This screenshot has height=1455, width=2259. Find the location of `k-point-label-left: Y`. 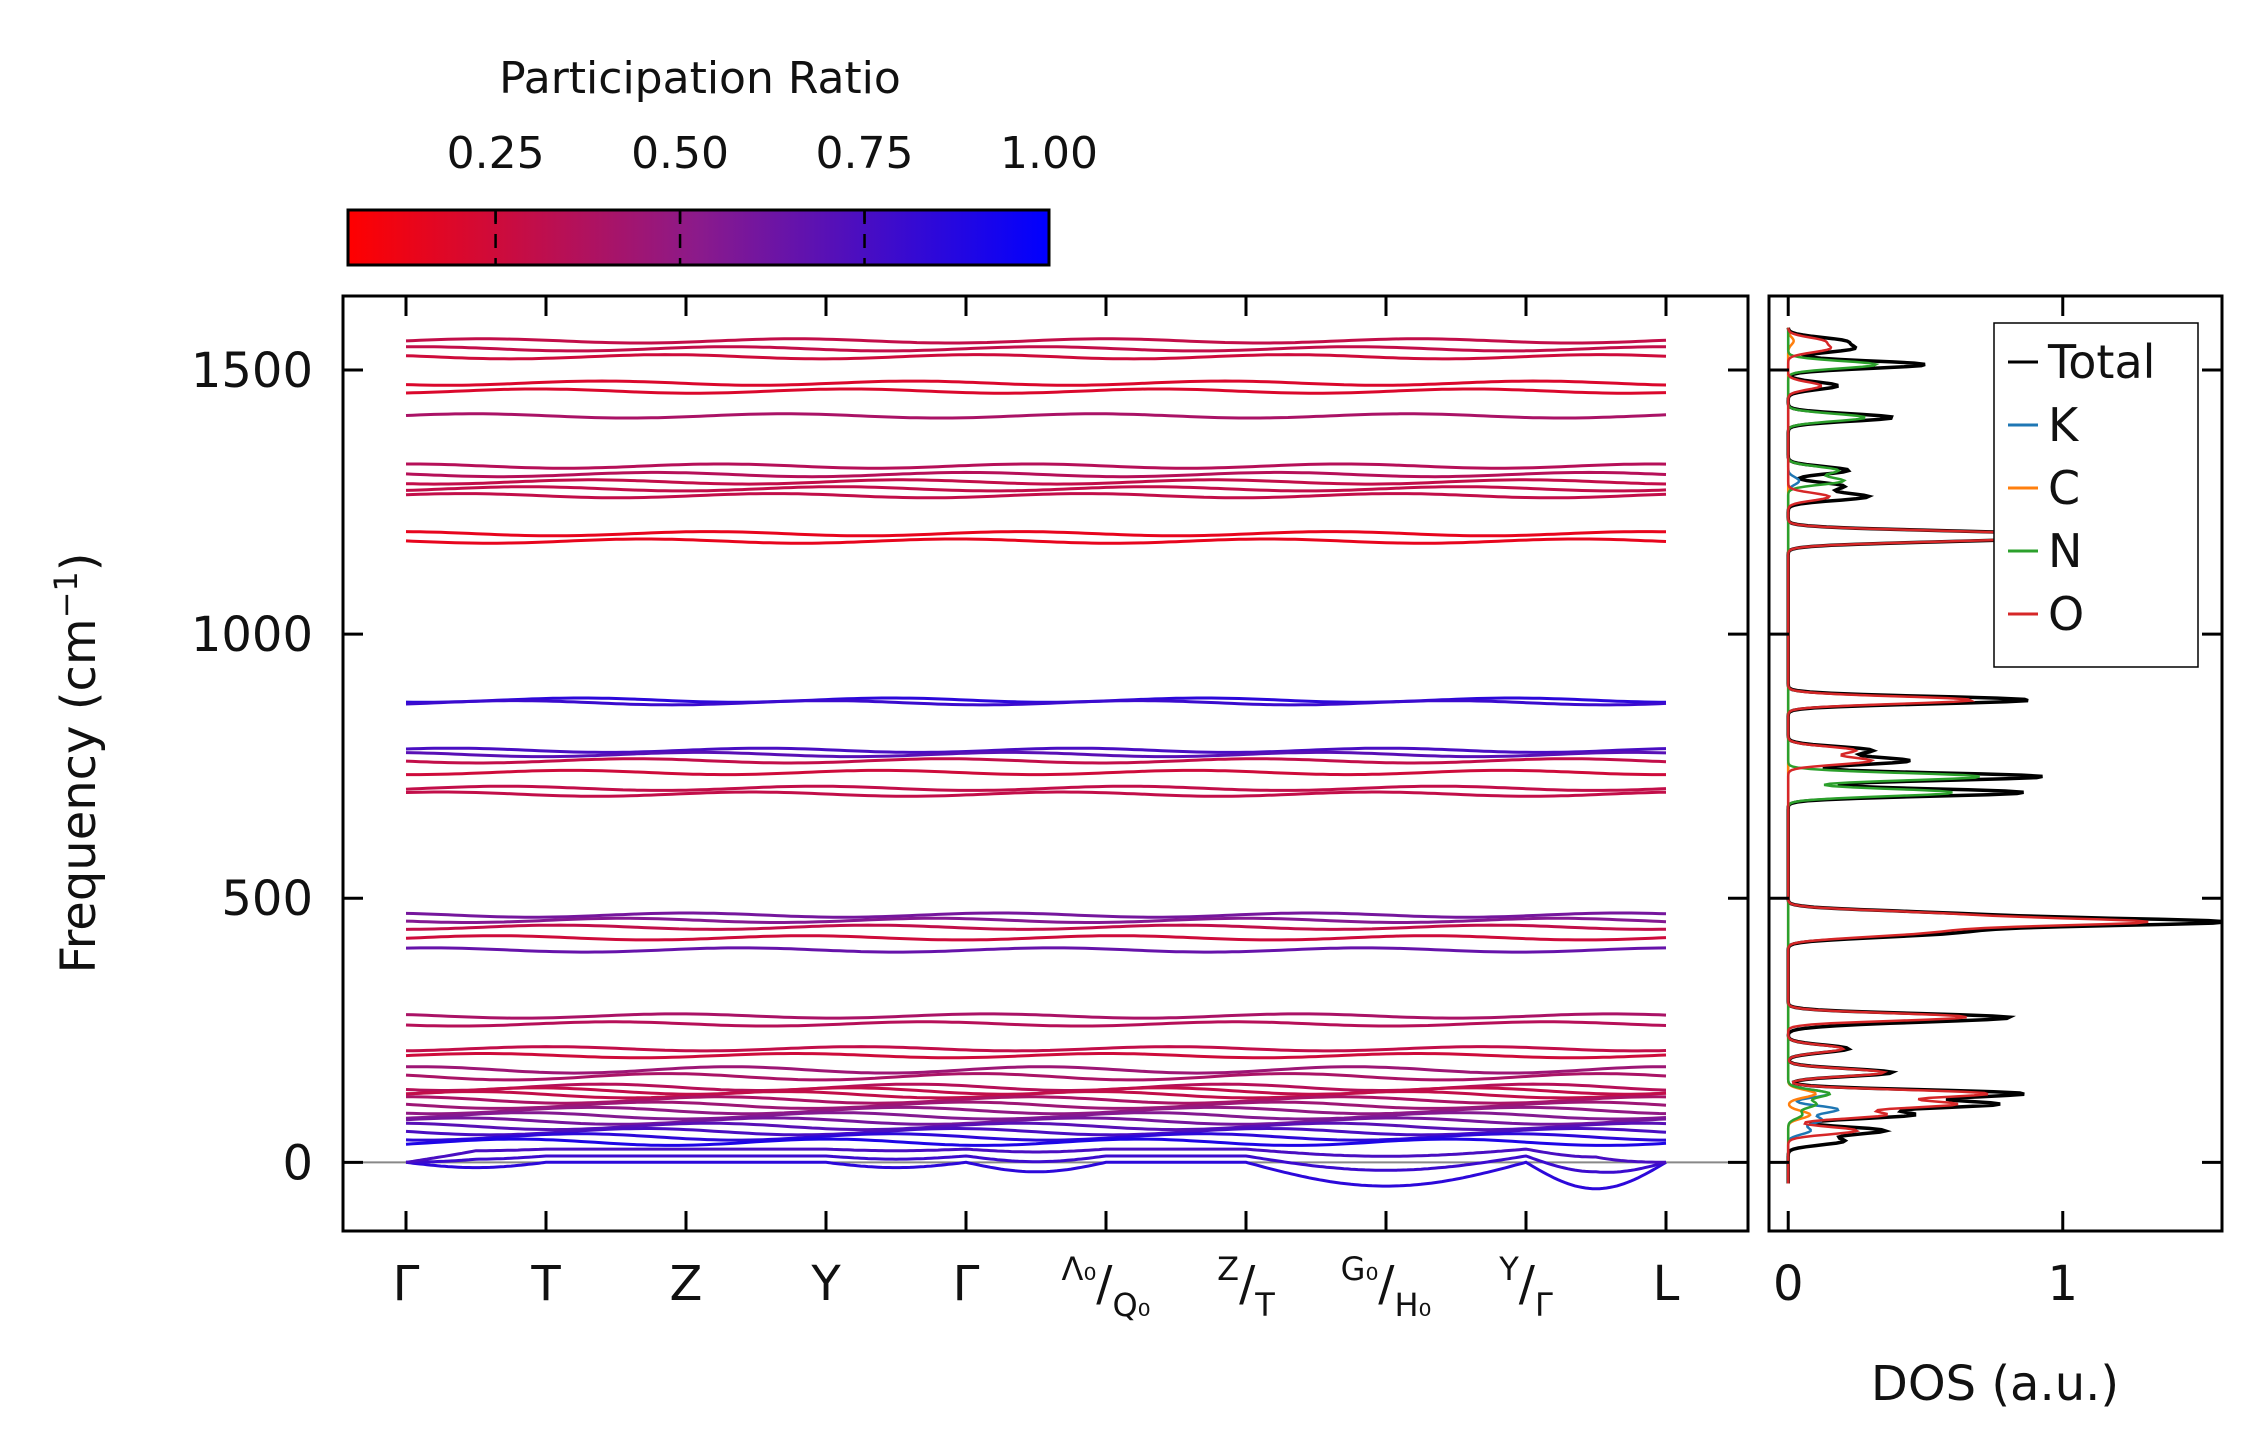

k-point-label-left: Y is located at coordinates (1508, 1269).